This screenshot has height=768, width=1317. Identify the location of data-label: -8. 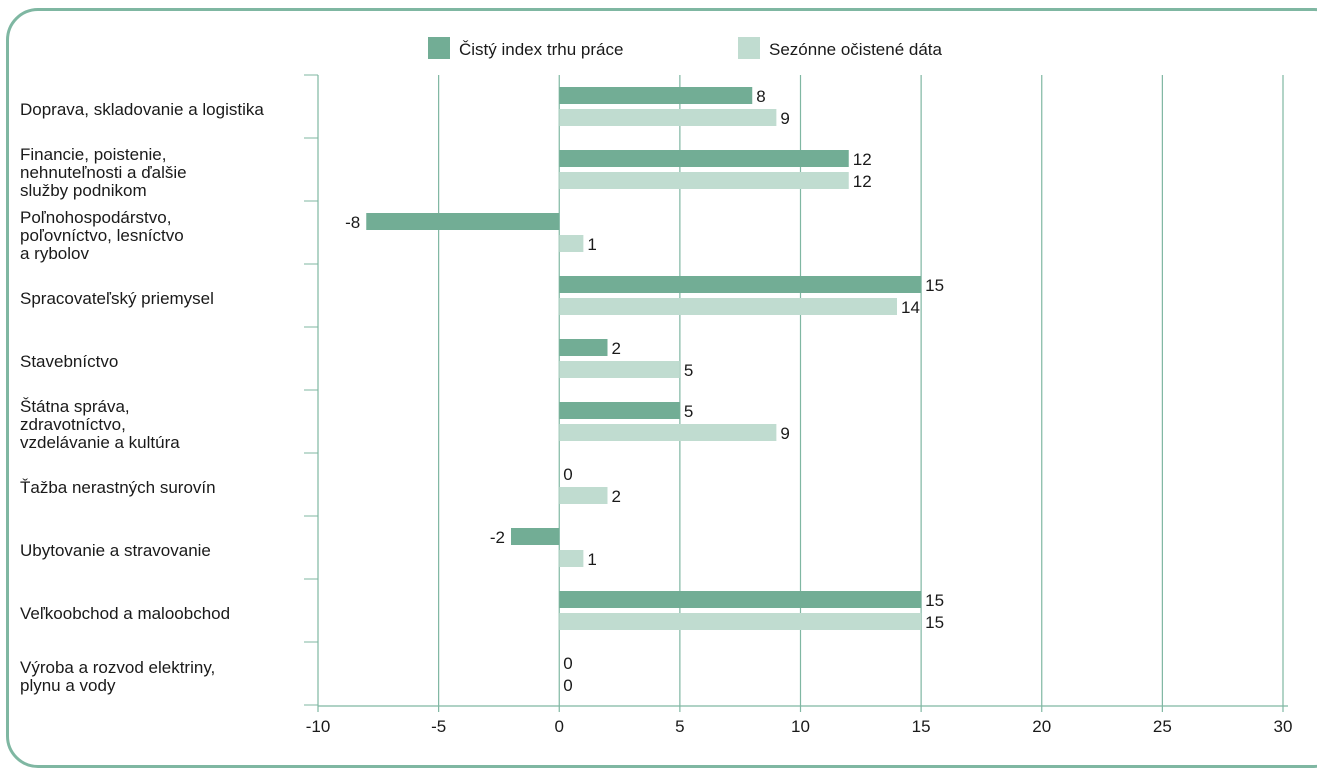
(352, 222).